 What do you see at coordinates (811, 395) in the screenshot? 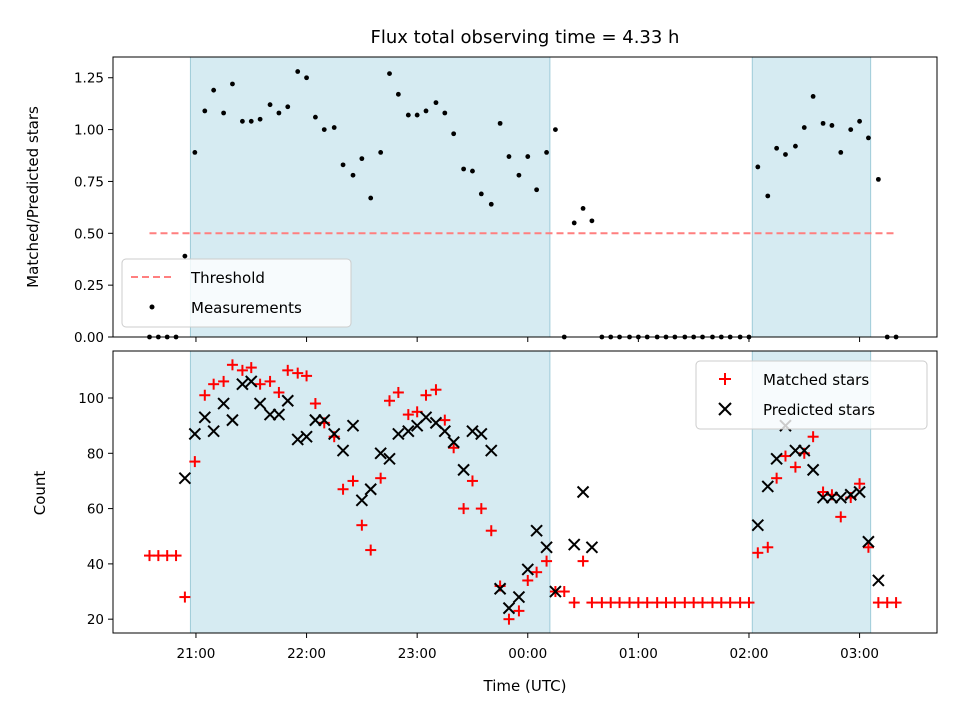
I see `bottom-legend: Matched stars Predicted stars` at bounding box center [811, 395].